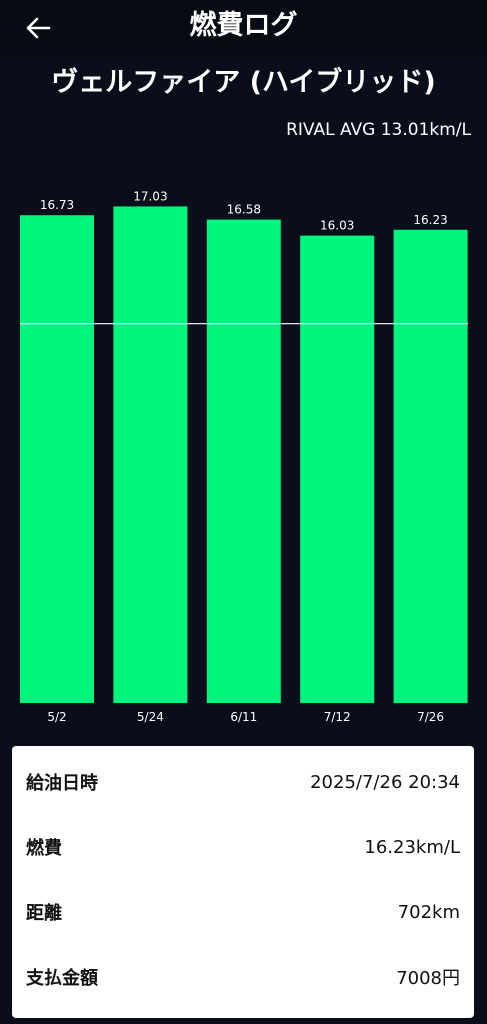 Image resolution: width=487 pixels, height=1024 pixels. What do you see at coordinates (243, 717) in the screenshot?
I see `category-label: 6/11` at bounding box center [243, 717].